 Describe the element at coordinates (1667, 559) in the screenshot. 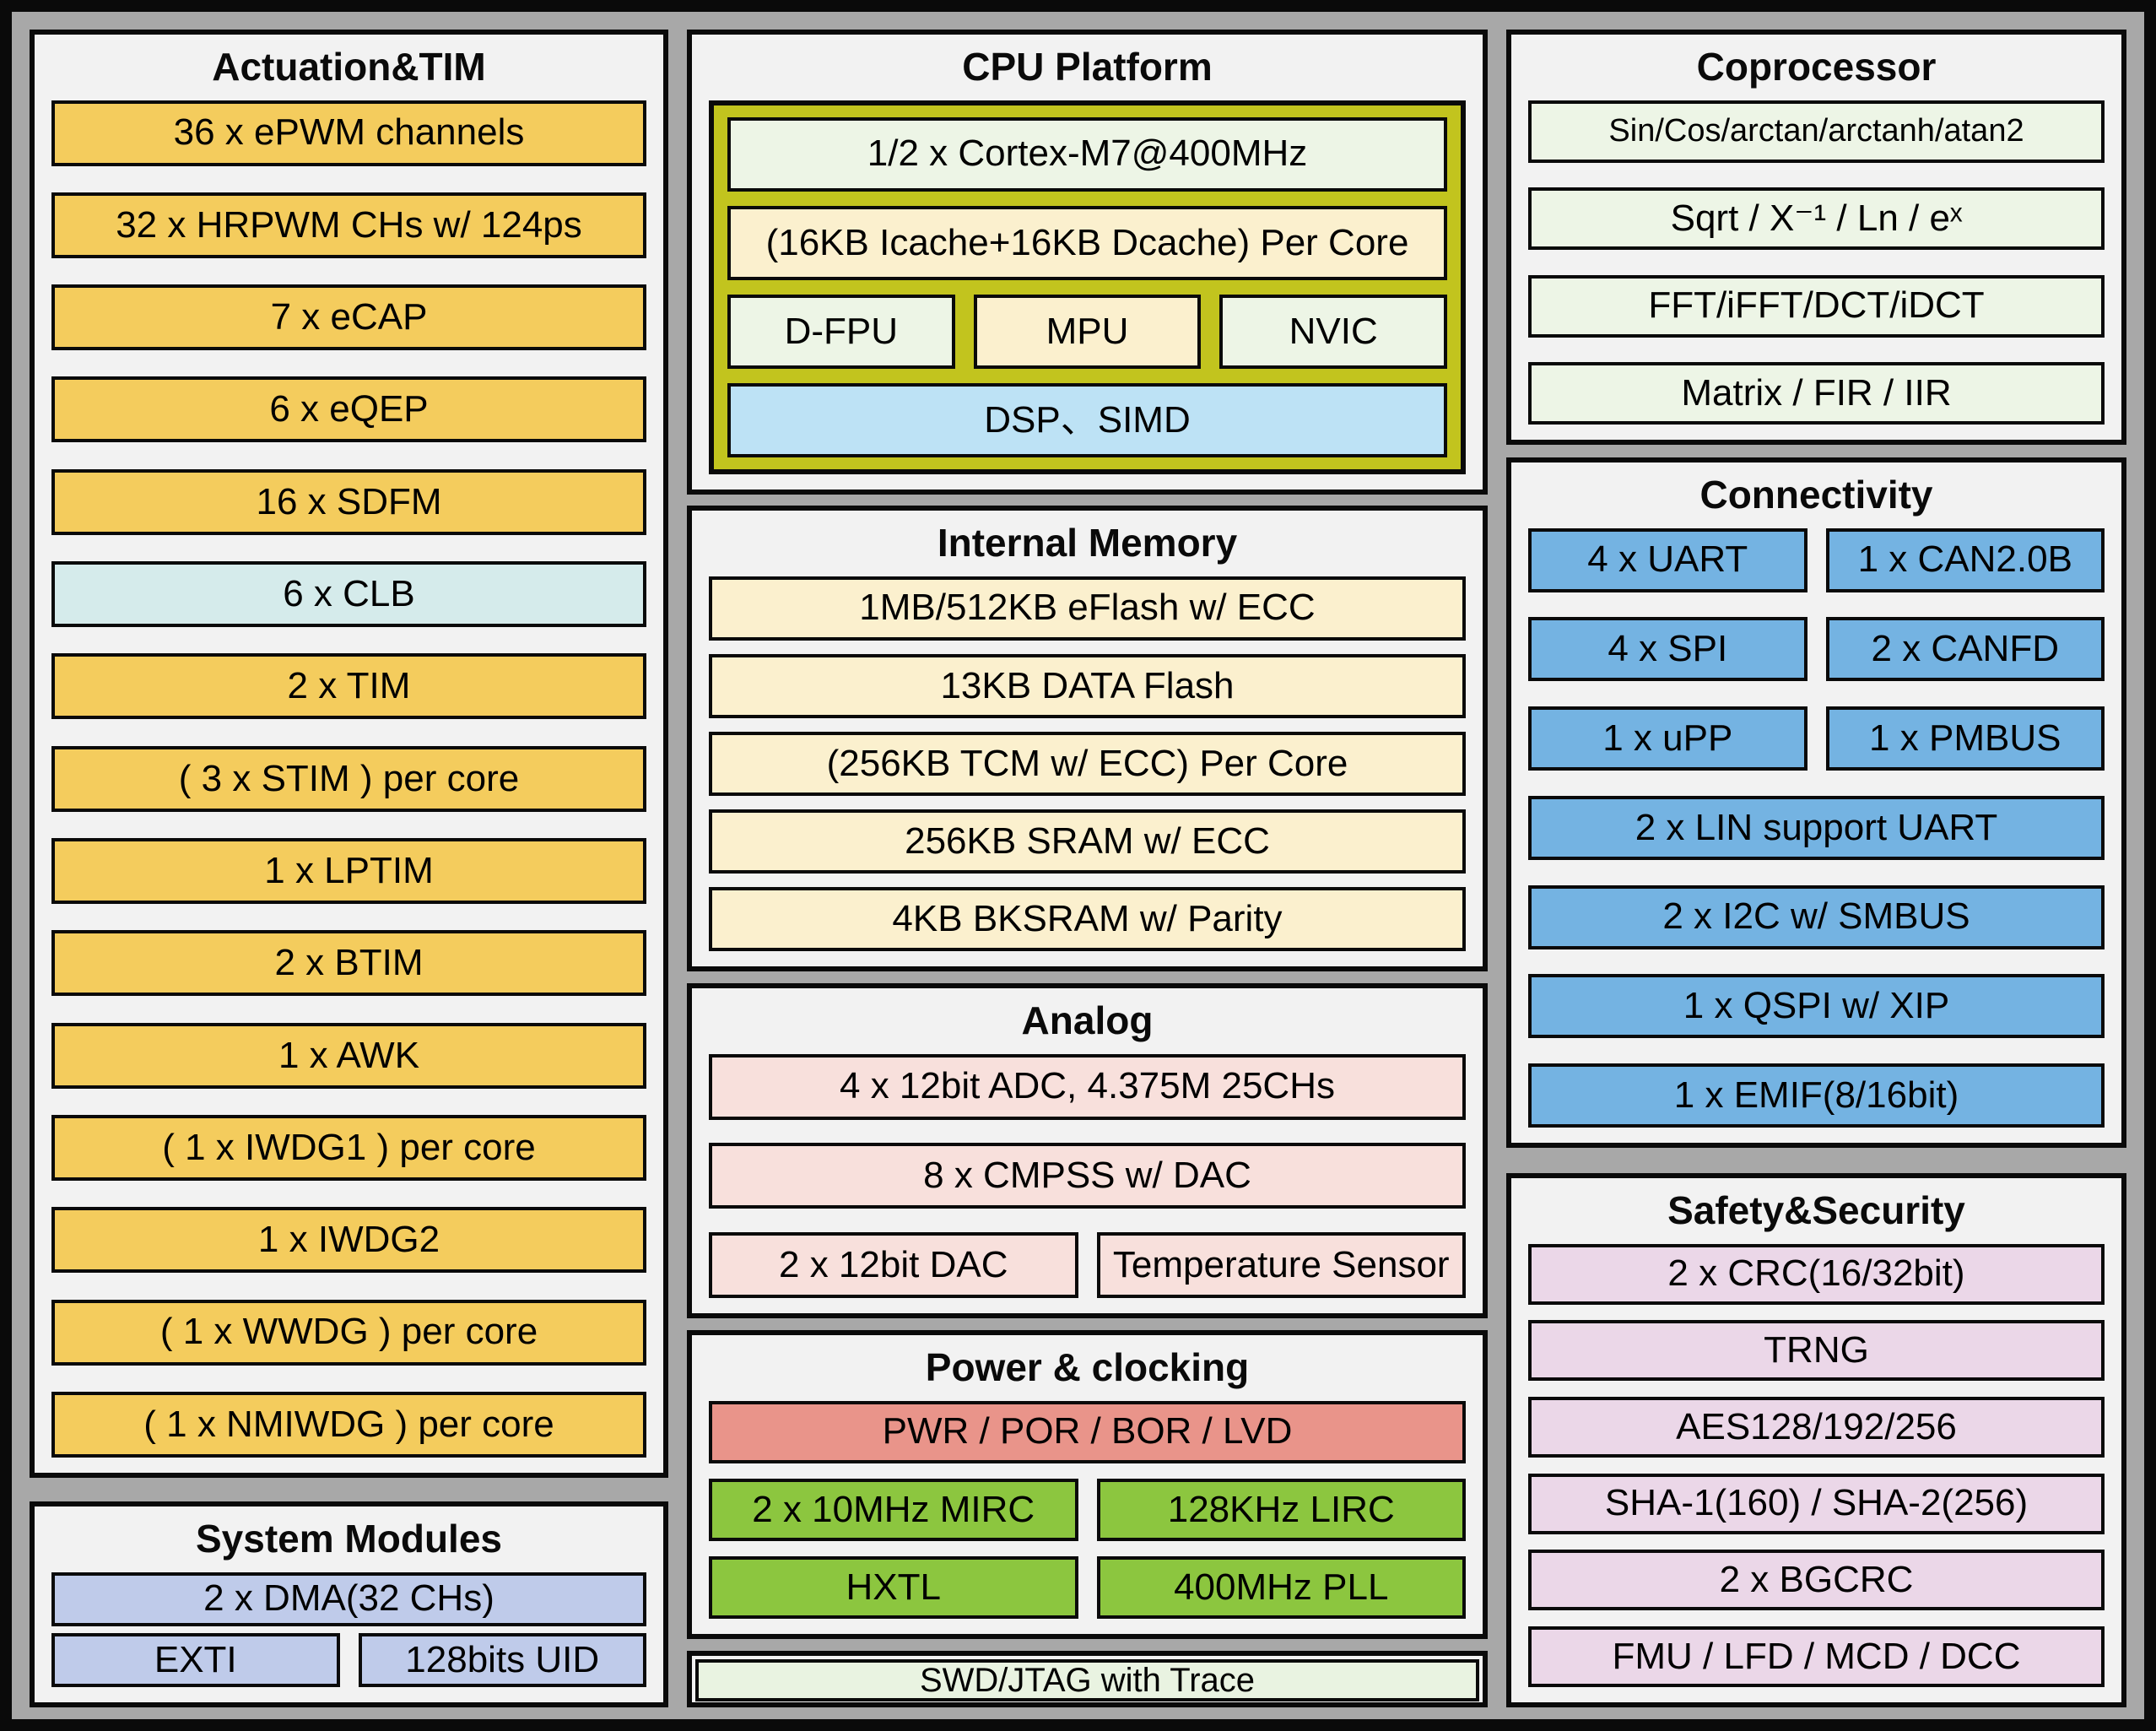

I see `block-uart: 4 x UART` at that location.